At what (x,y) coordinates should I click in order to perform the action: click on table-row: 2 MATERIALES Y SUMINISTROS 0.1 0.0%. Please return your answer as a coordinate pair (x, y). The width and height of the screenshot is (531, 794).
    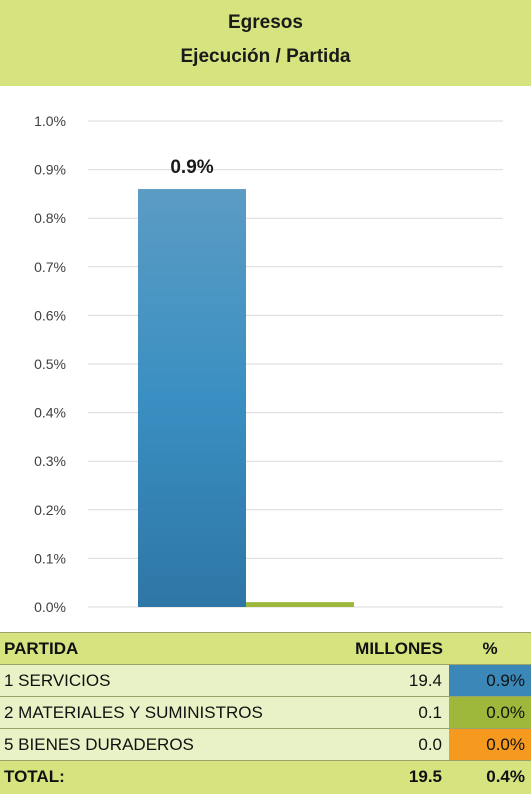
    Looking at the image, I should click on (265, 712).